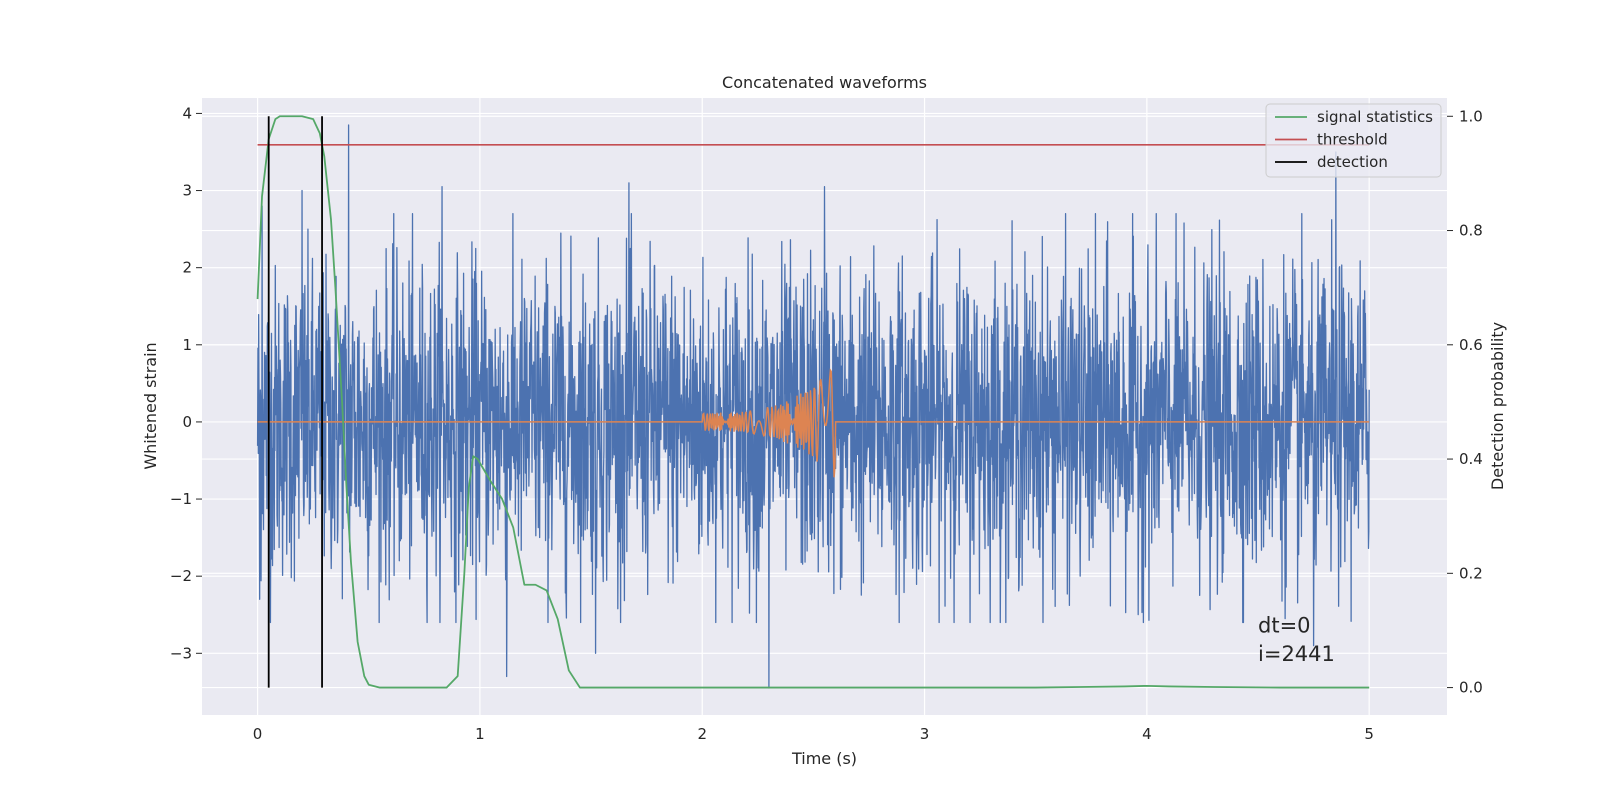 Image resolution: width=1600 pixels, height=800 pixels. Describe the element at coordinates (1471, 459) in the screenshot. I see `y-right-tick-label: 0.4` at that location.